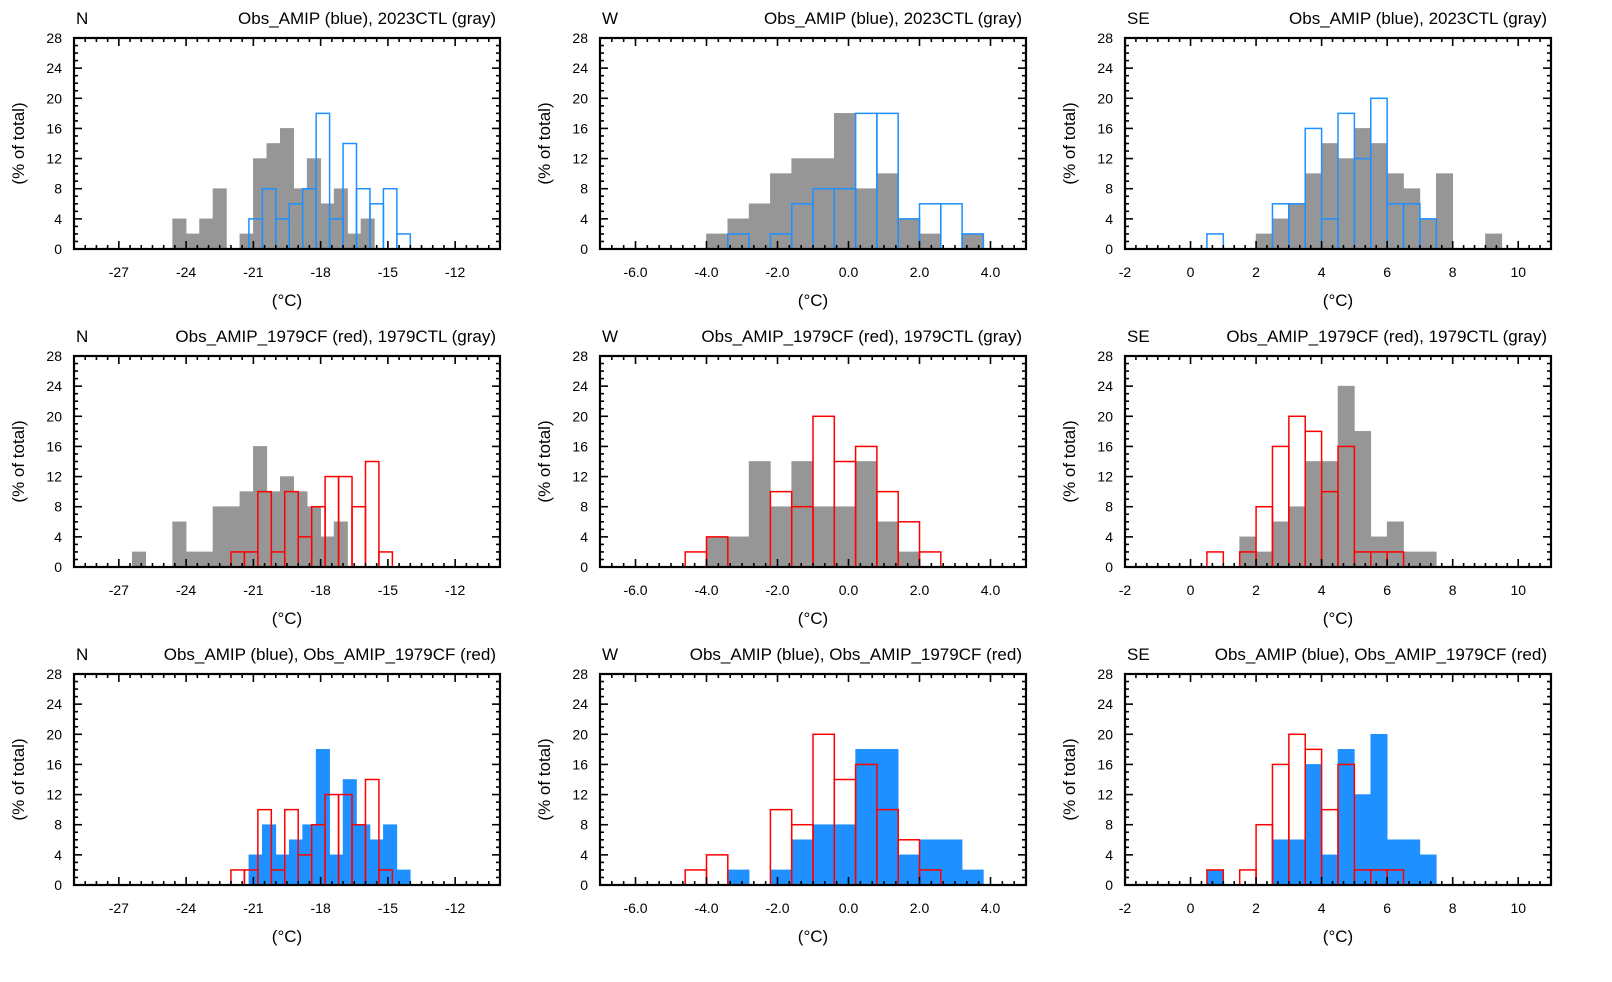  I want to click on x-tick-label: 4.0, so click(991, 272).